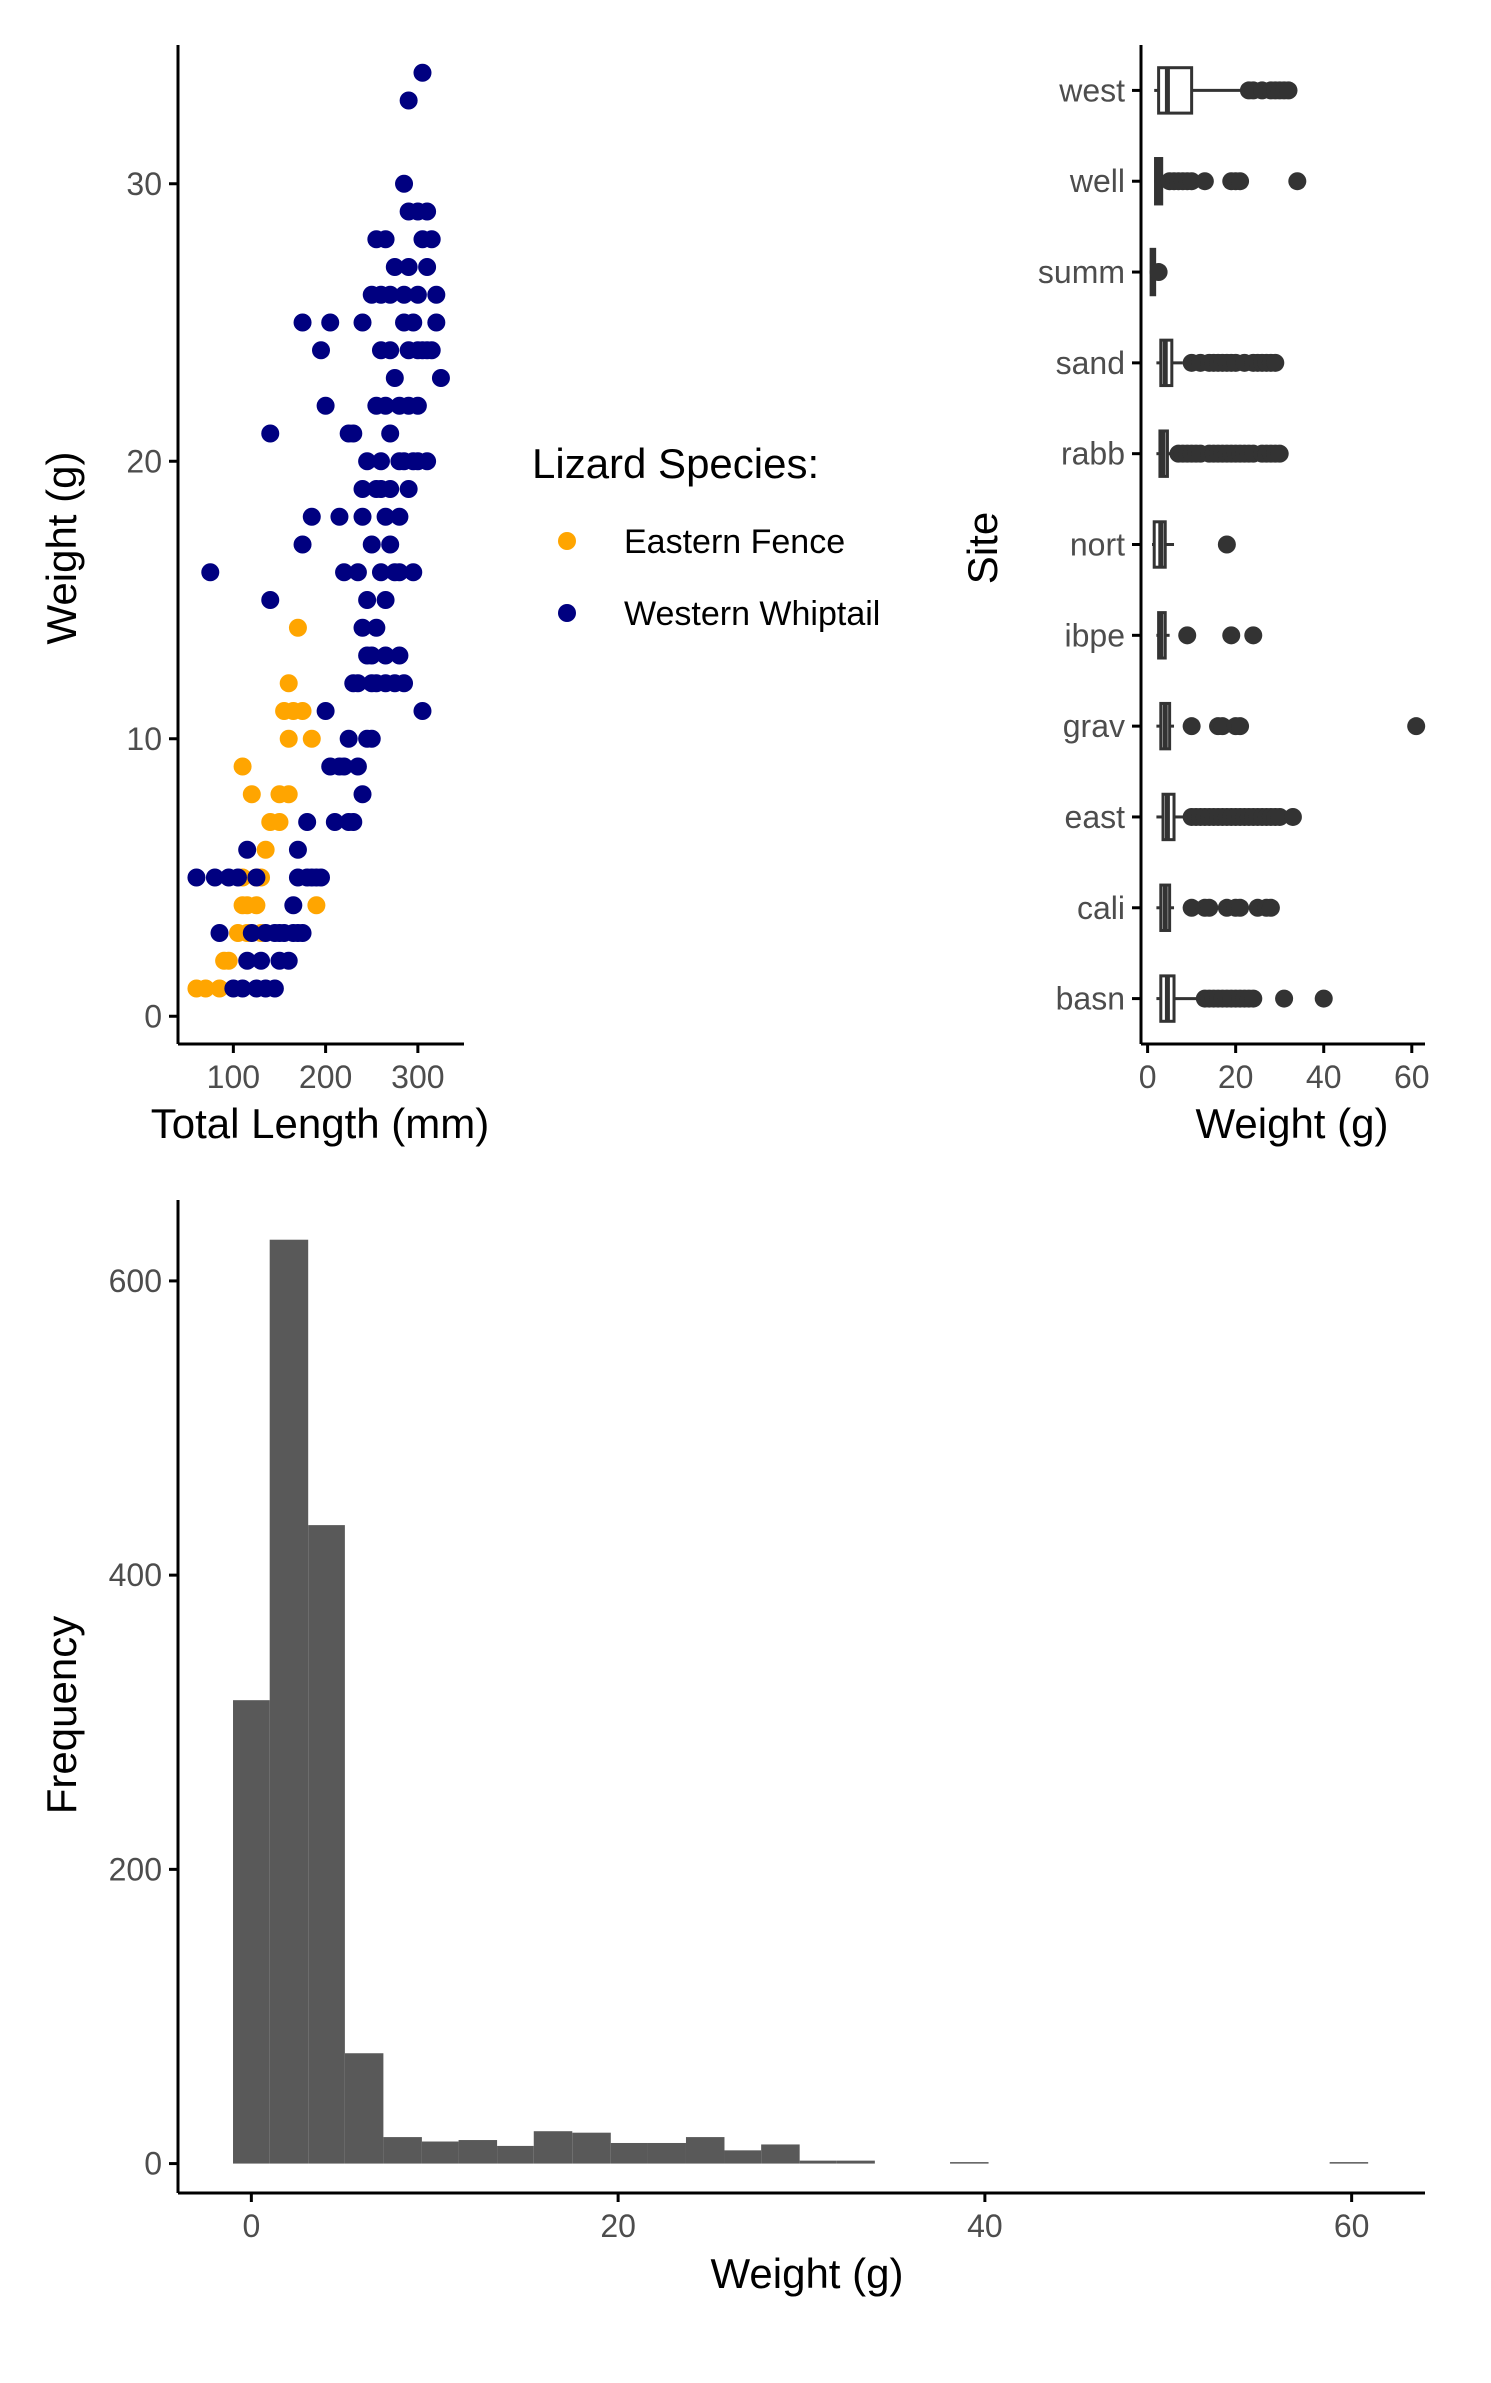  I want to click on scatter-y-tick-label: 10, so click(144, 739).